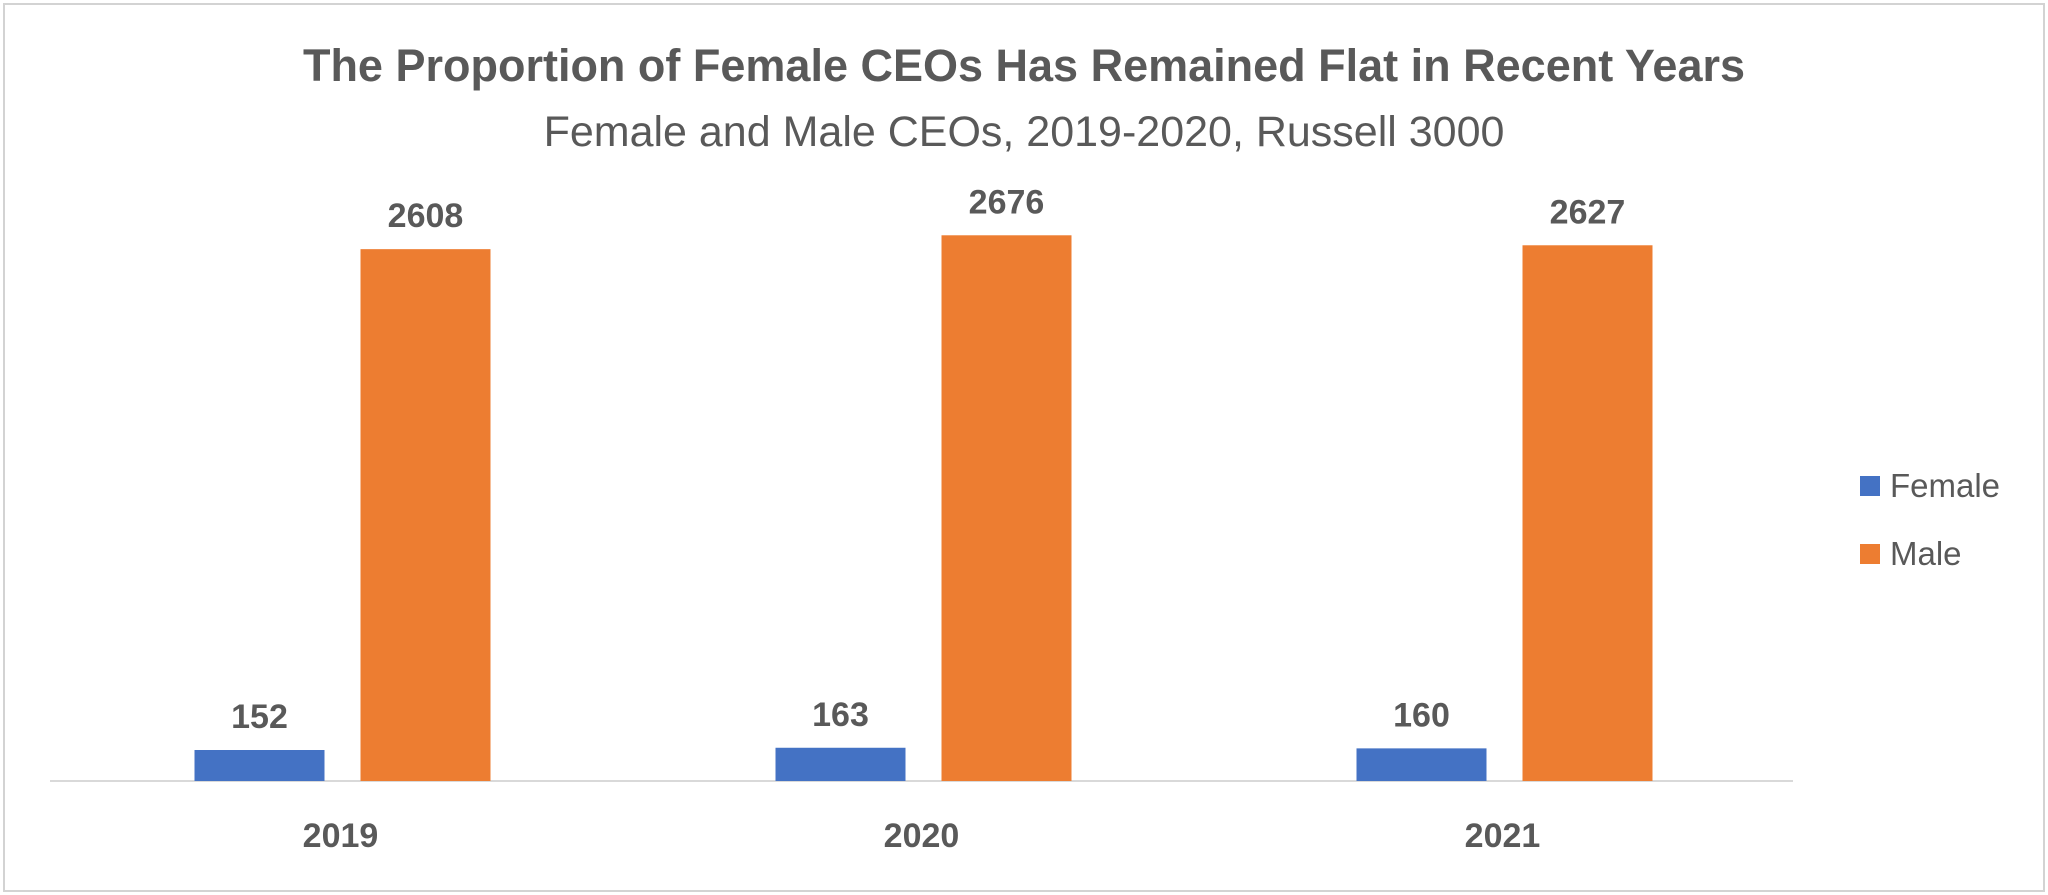 The height and width of the screenshot is (895, 2048). I want to click on legend: Female Male, so click(1930, 535).